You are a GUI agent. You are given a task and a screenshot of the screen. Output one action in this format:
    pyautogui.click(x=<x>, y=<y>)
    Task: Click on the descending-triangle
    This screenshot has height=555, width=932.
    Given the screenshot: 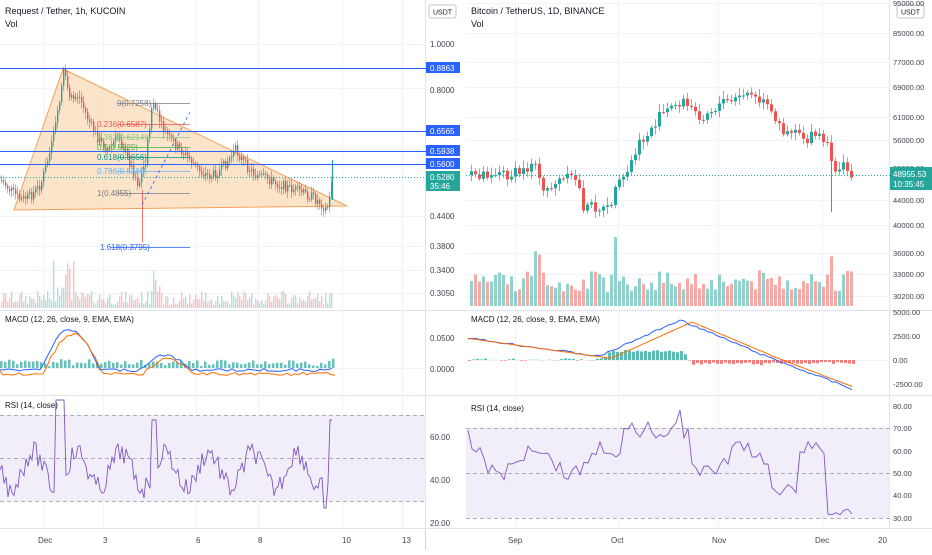 What is the action you would take?
    pyautogui.click(x=180, y=139)
    